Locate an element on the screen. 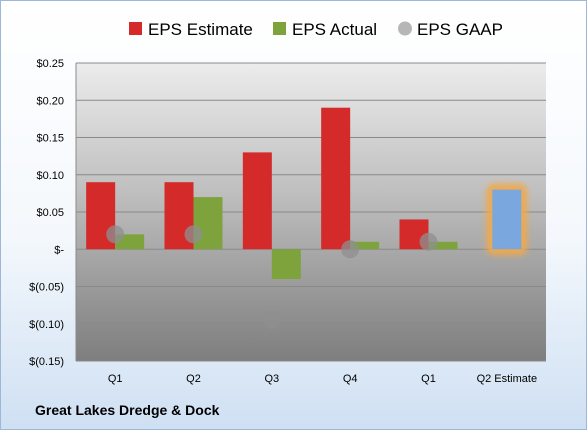 The height and width of the screenshot is (431, 587). bar-eps-forecast is located at coordinates (507, 219).